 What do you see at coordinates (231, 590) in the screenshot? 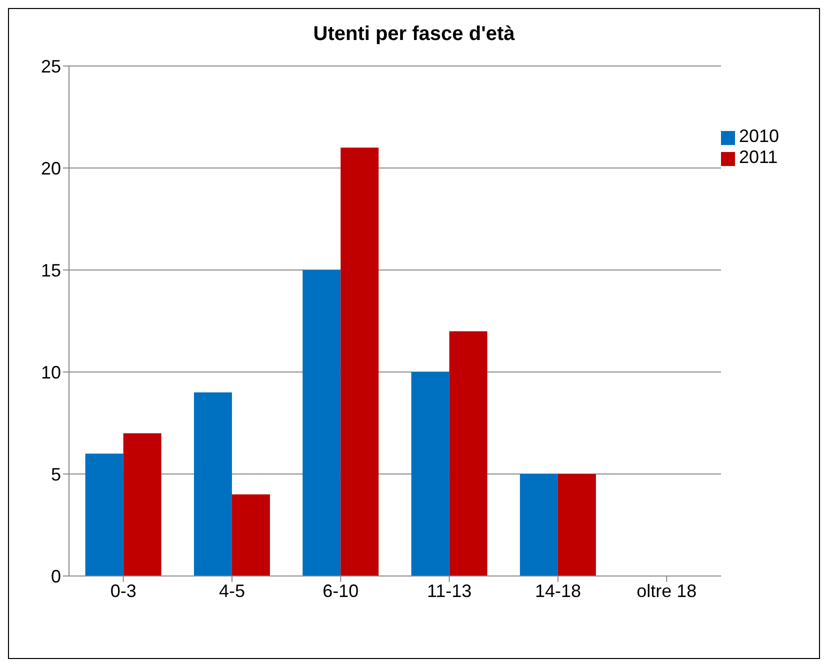
I see `x-tick-label: 4-5` at bounding box center [231, 590].